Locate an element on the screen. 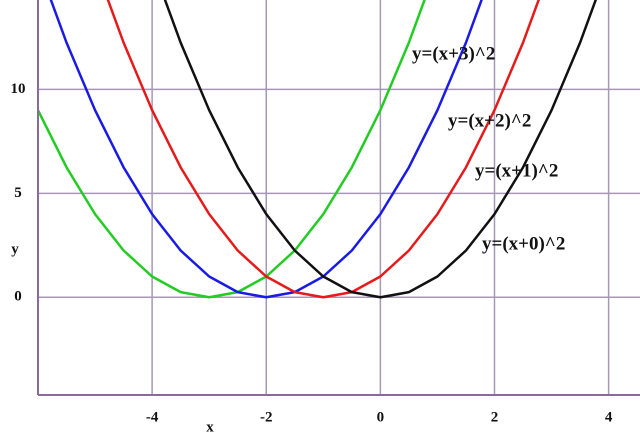 This screenshot has height=440, width=640. y-axis-label: y is located at coordinates (15, 249).